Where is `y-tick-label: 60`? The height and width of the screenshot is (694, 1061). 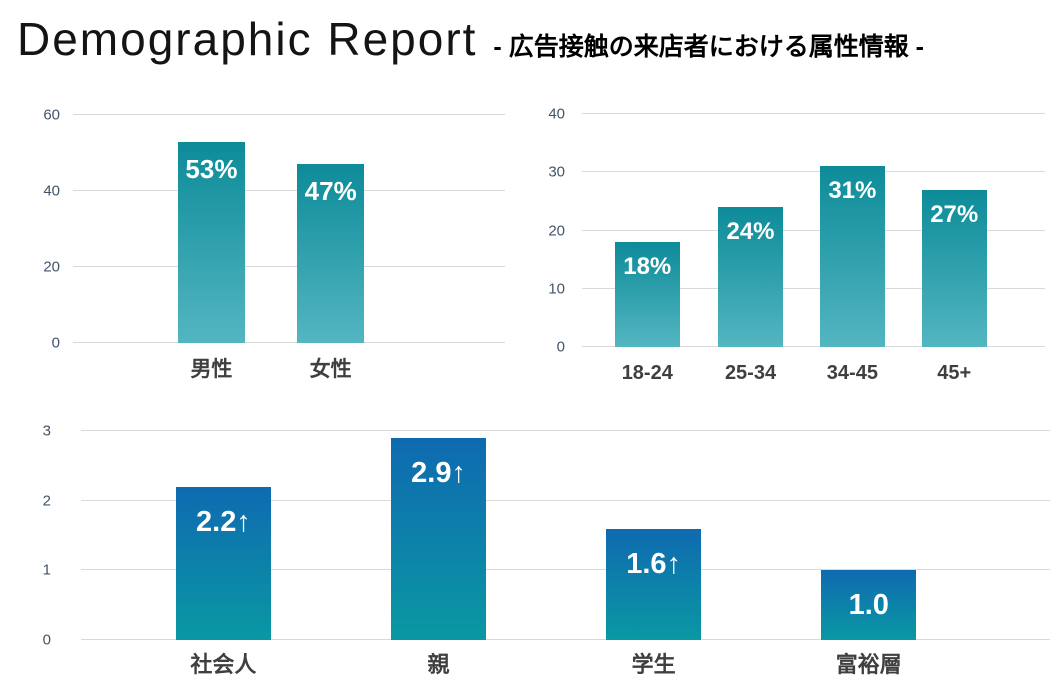
y-tick-label: 60 is located at coordinates (51, 115).